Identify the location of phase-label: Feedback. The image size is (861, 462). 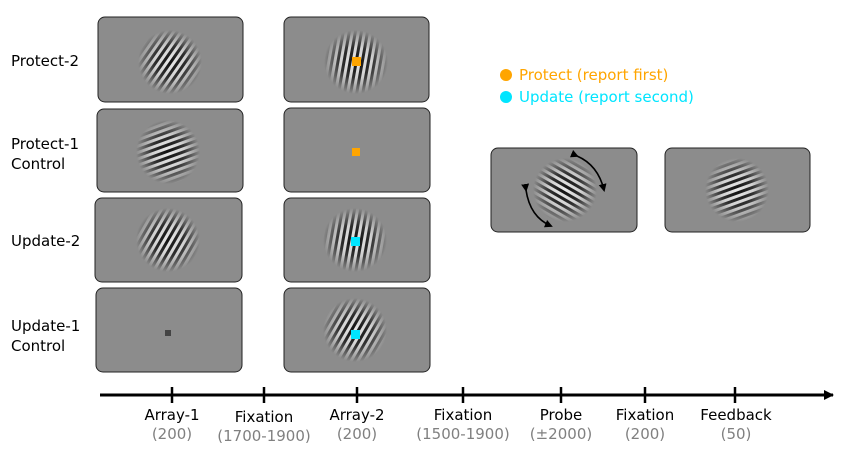
(736, 415).